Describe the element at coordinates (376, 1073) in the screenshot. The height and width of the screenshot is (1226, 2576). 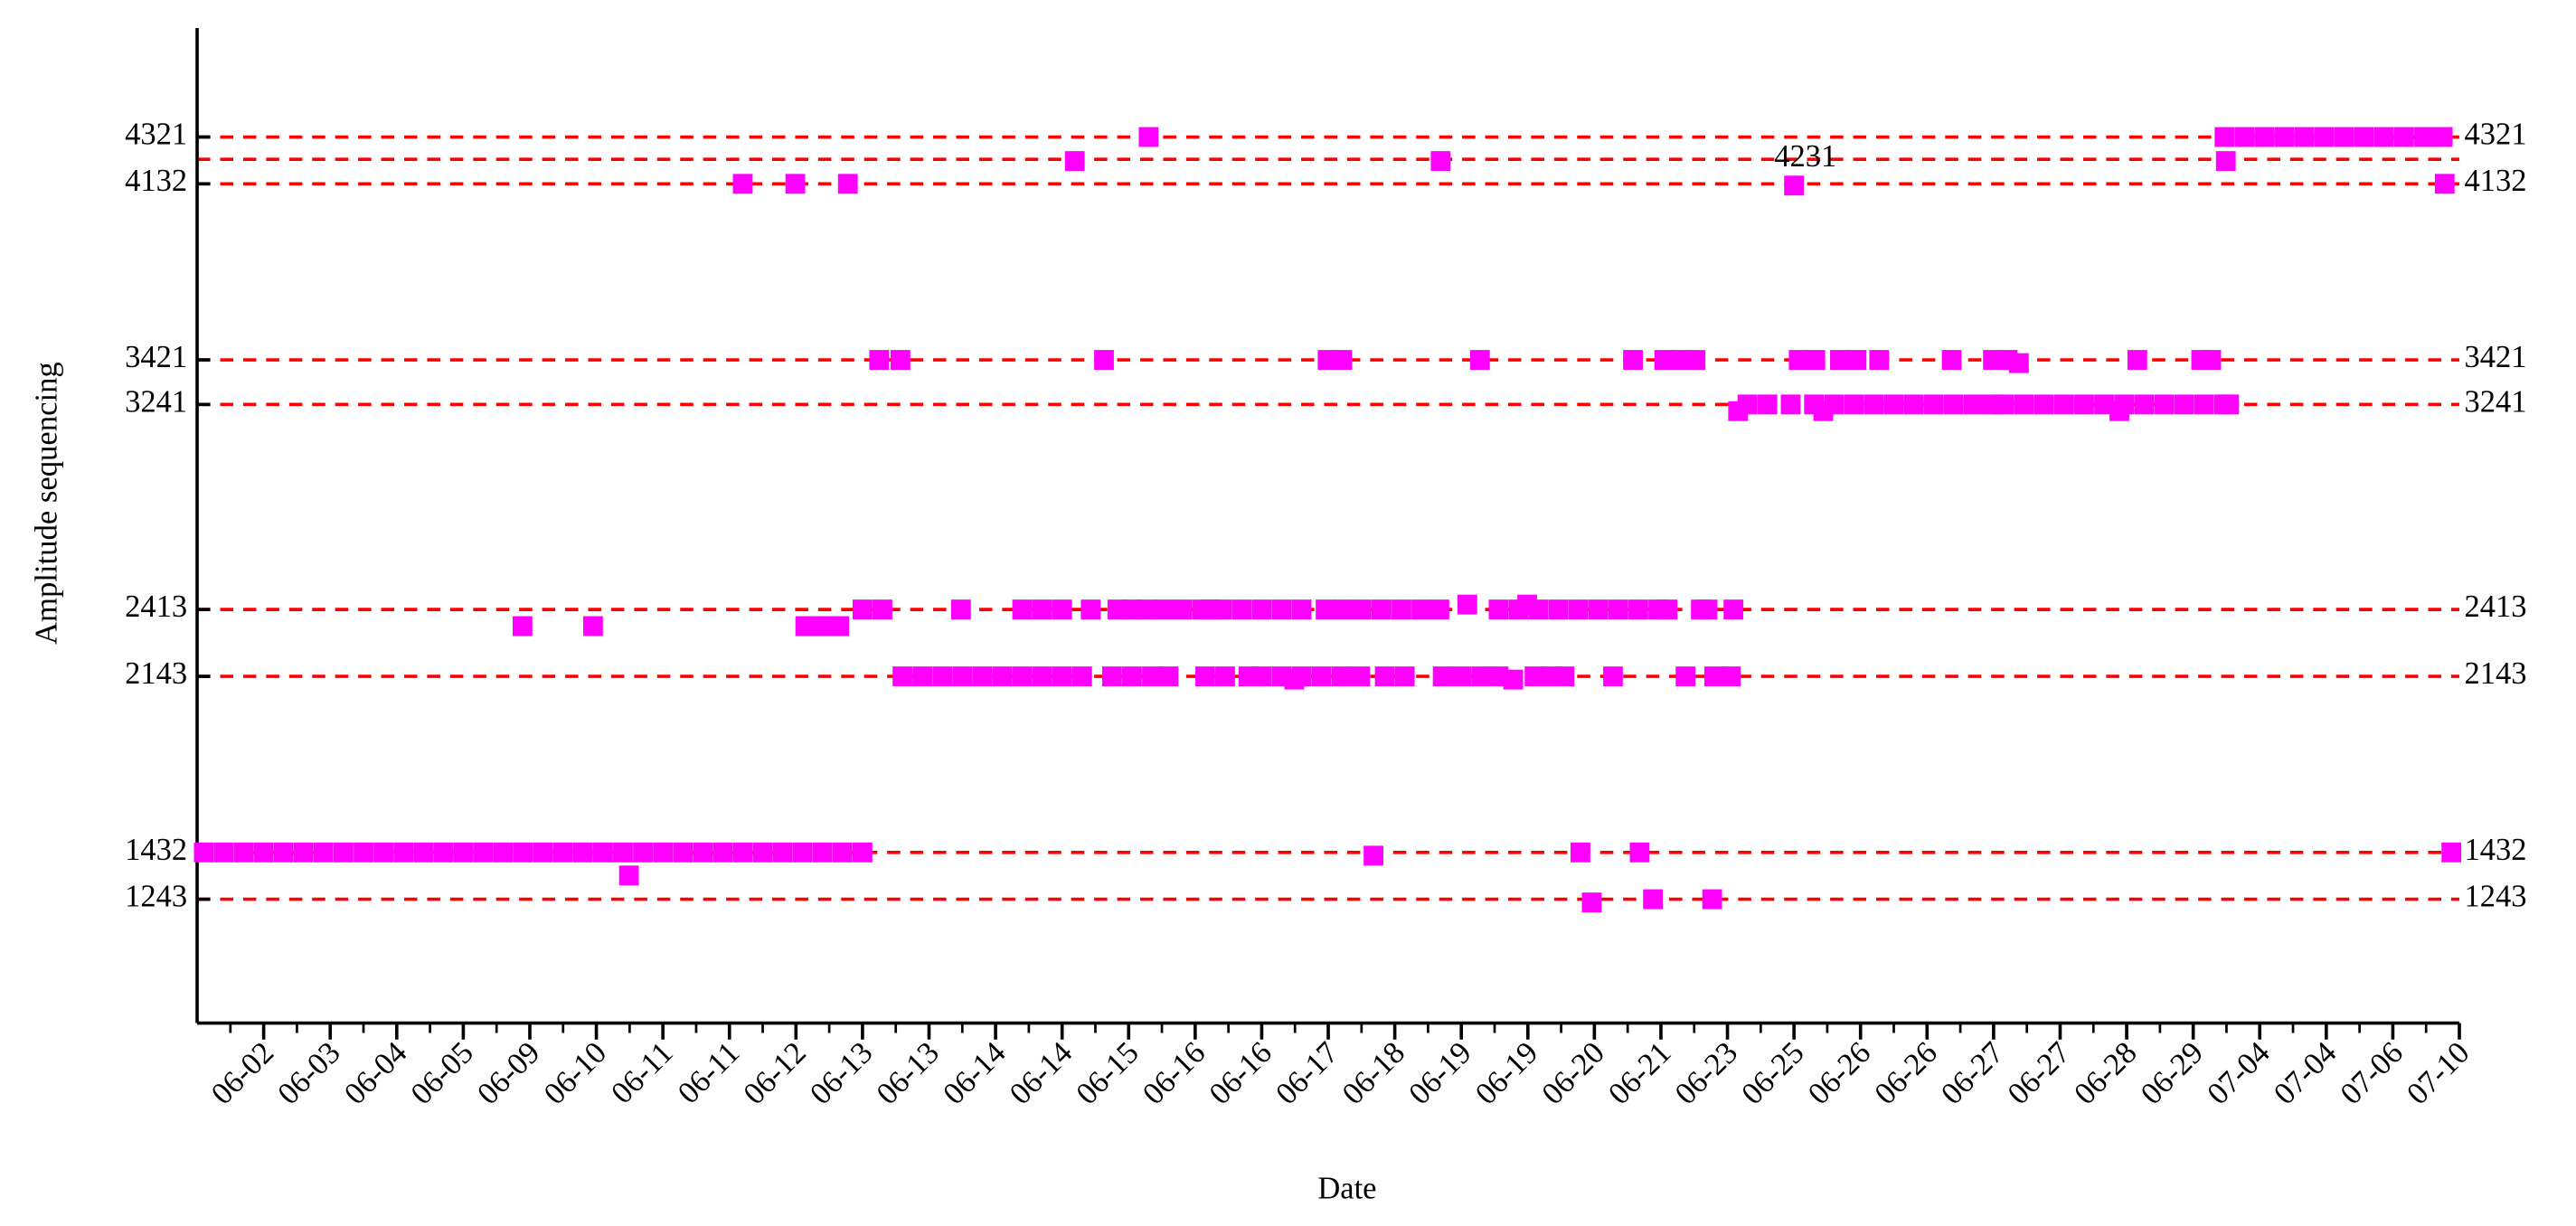
I see `x-tick-label: 06-04` at that location.